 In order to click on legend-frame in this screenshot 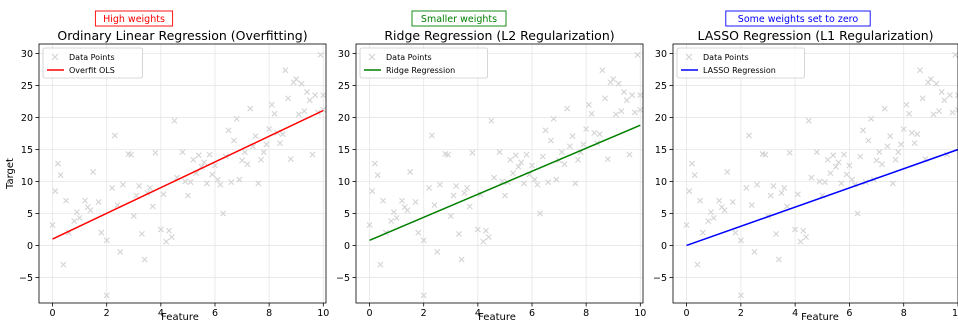, I will do `click(740, 63)`.